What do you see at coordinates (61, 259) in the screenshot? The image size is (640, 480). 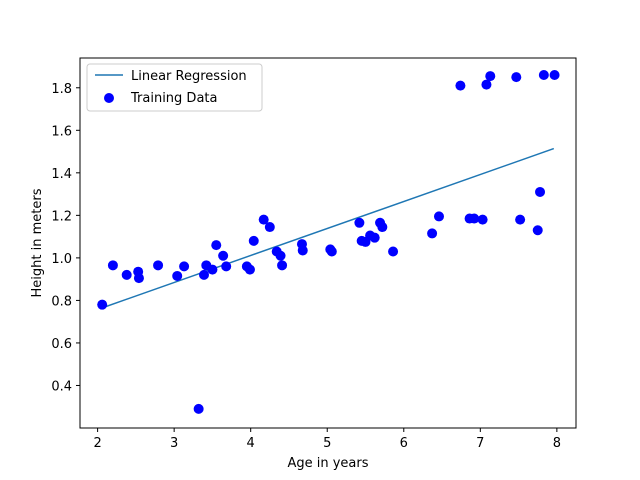 I see `y-tick-label: 1.0` at bounding box center [61, 259].